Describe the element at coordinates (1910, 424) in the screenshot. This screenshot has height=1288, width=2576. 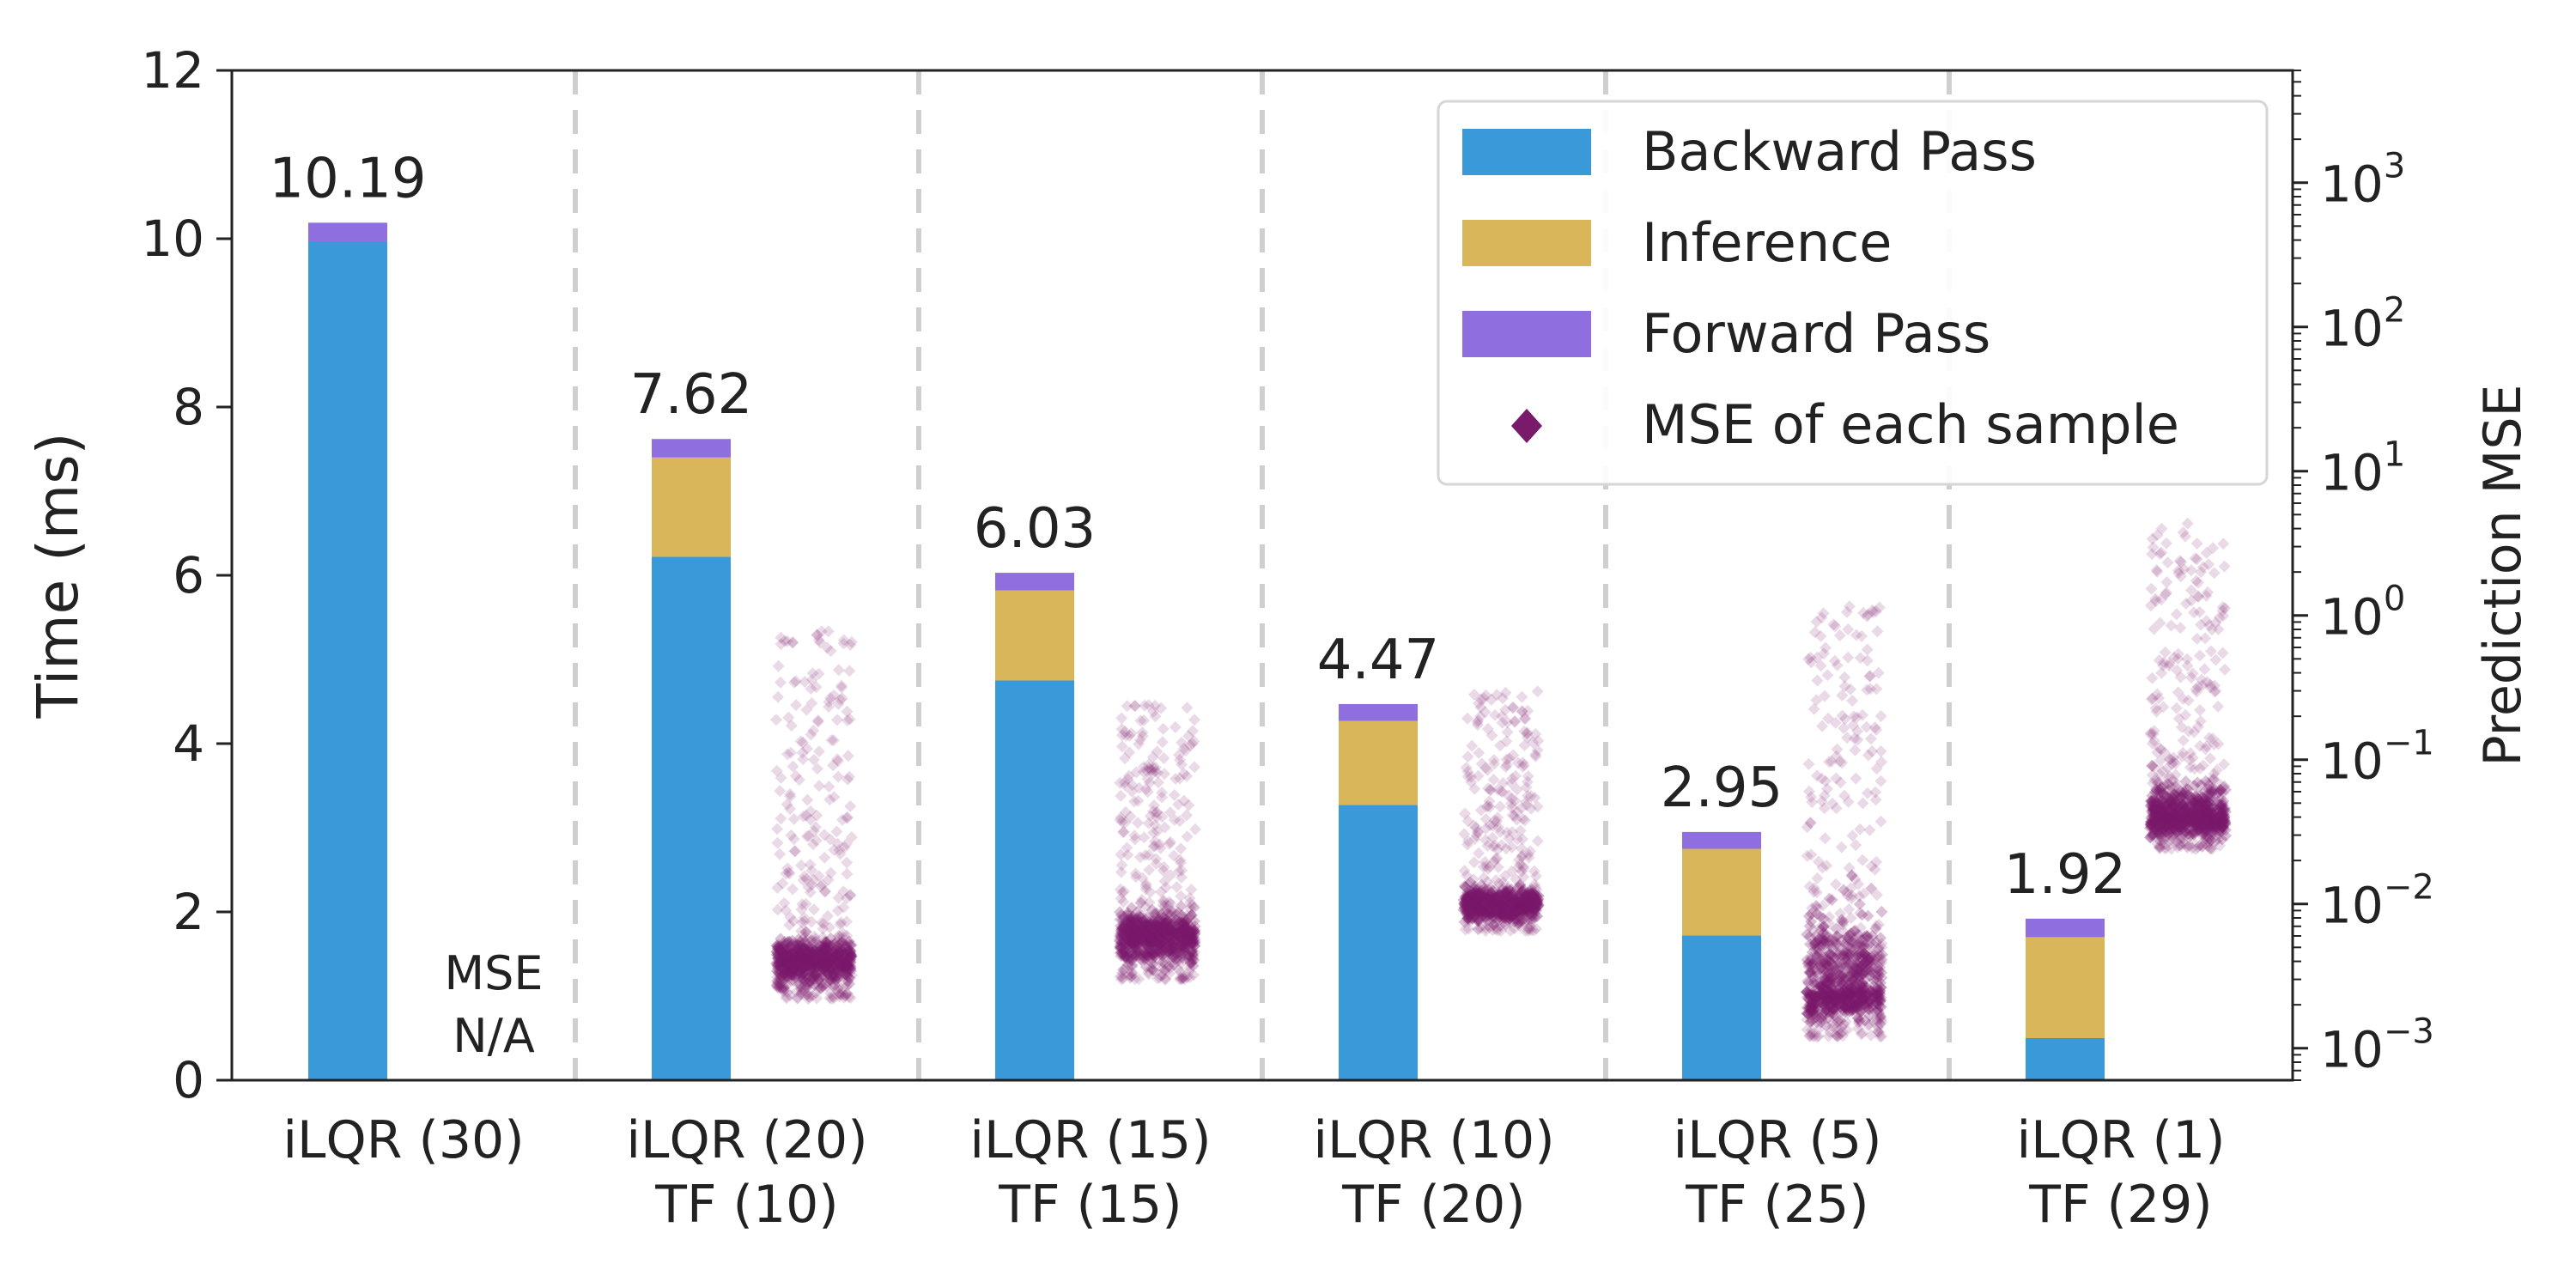
I see `legend-label-mse: MSE of each sample` at that location.